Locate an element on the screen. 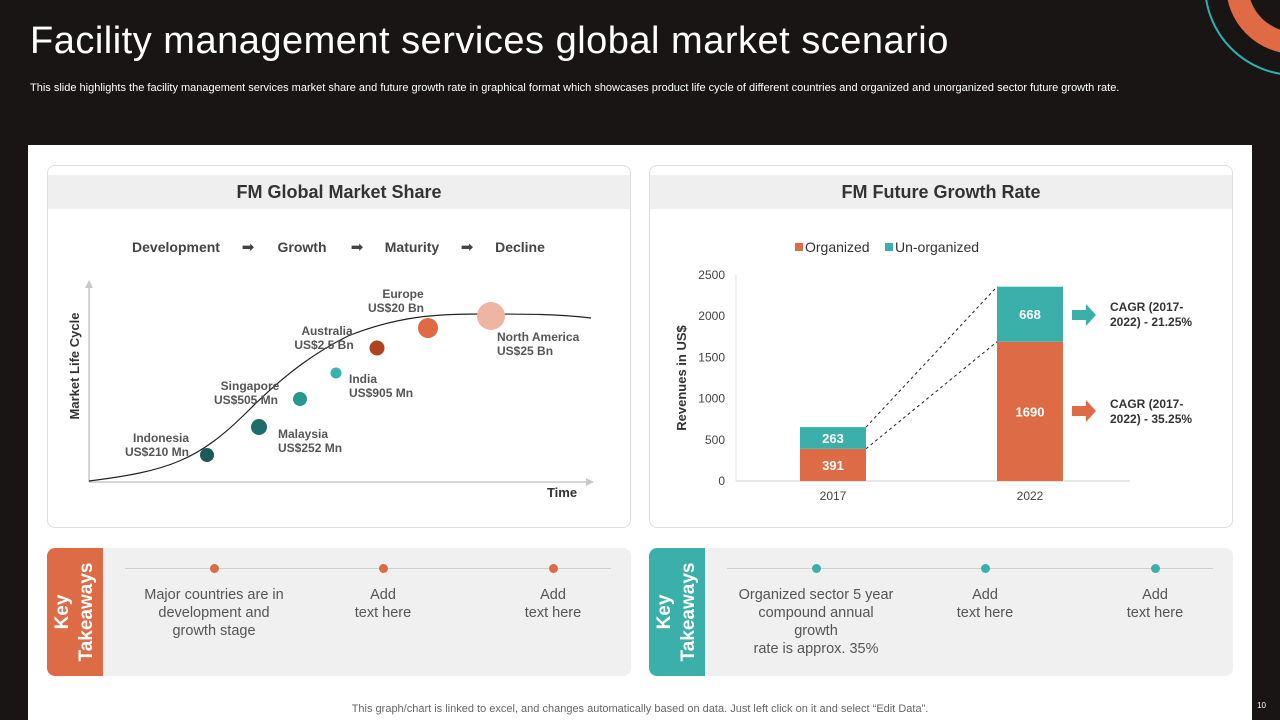 The image size is (1280, 720). y-axis-label: Market Life Cycle is located at coordinates (74, 366).